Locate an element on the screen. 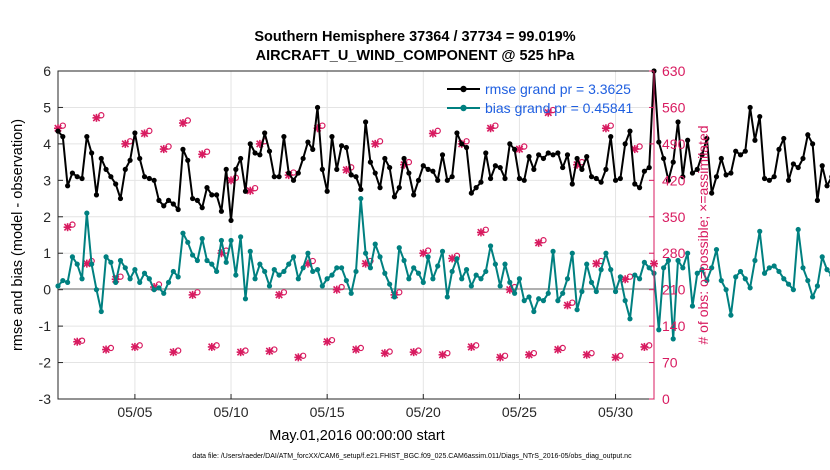 This screenshot has height=470, width=830. y-tick-label: -3 is located at coordinates (45, 399).